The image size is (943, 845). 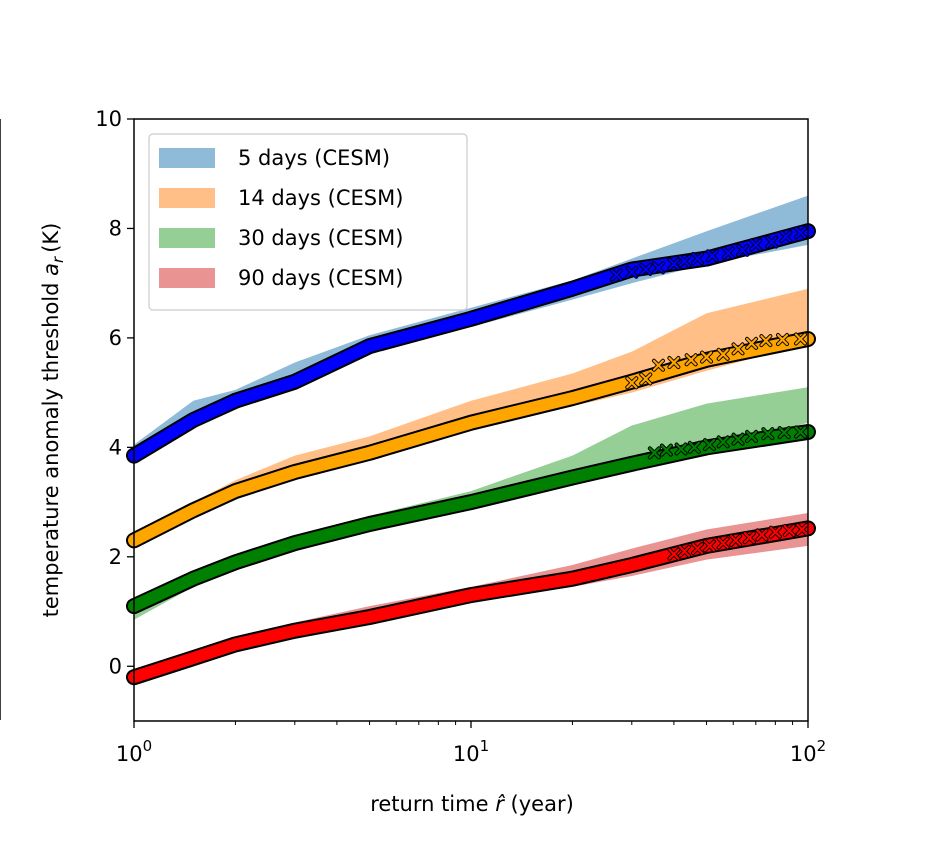 I want to click on y-tick-label: 10, so click(x=108, y=119).